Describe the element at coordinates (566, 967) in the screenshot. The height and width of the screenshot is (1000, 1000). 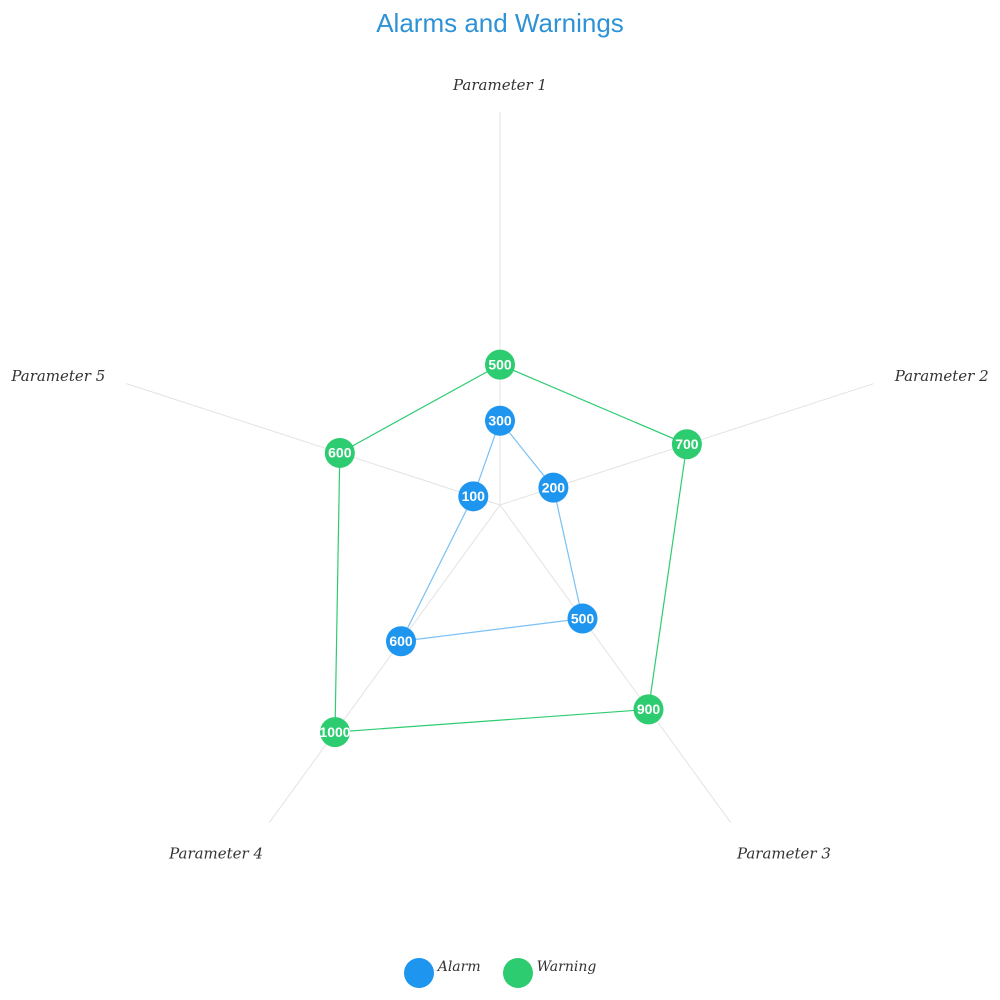
I see `legend-label-warning: Warning` at that location.